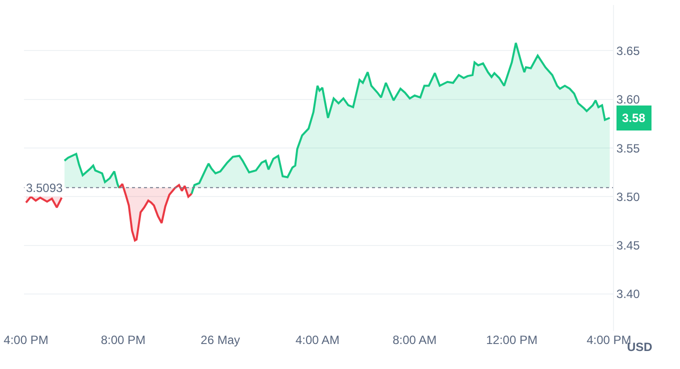 Image resolution: width=680 pixels, height=369 pixels. What do you see at coordinates (220, 340) in the screenshot?
I see `x-tick-label: 26 May` at bounding box center [220, 340].